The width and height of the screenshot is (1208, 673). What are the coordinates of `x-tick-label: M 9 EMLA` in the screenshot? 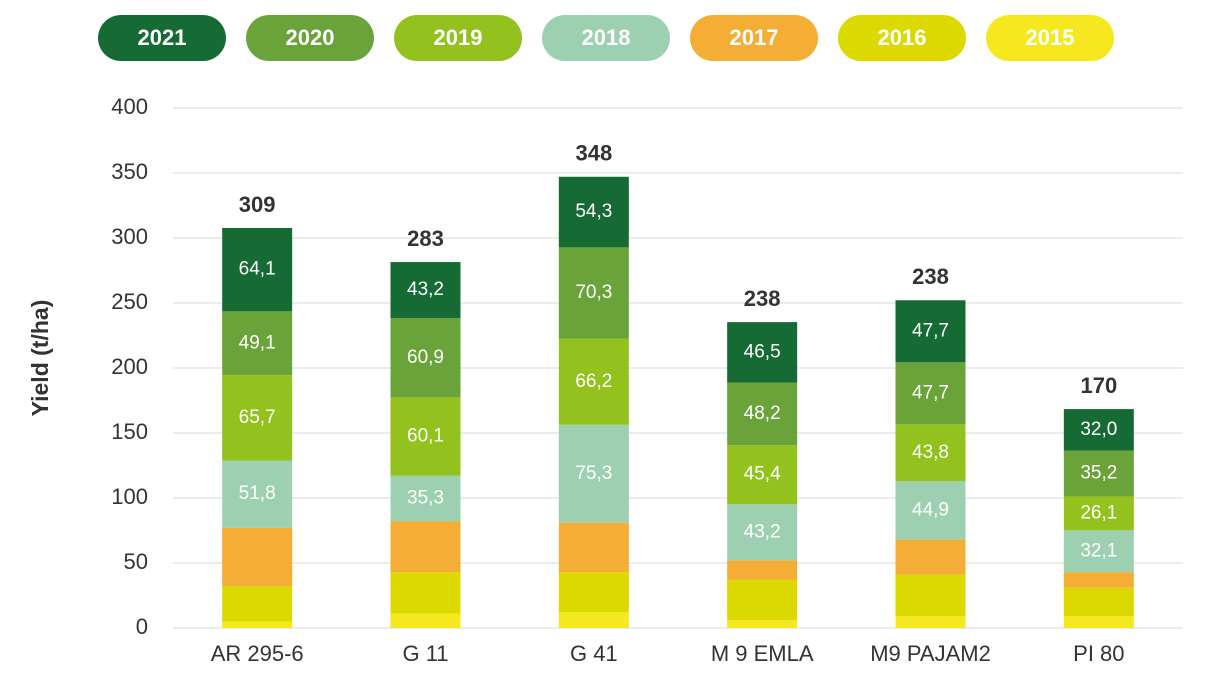 It's located at (762, 653).